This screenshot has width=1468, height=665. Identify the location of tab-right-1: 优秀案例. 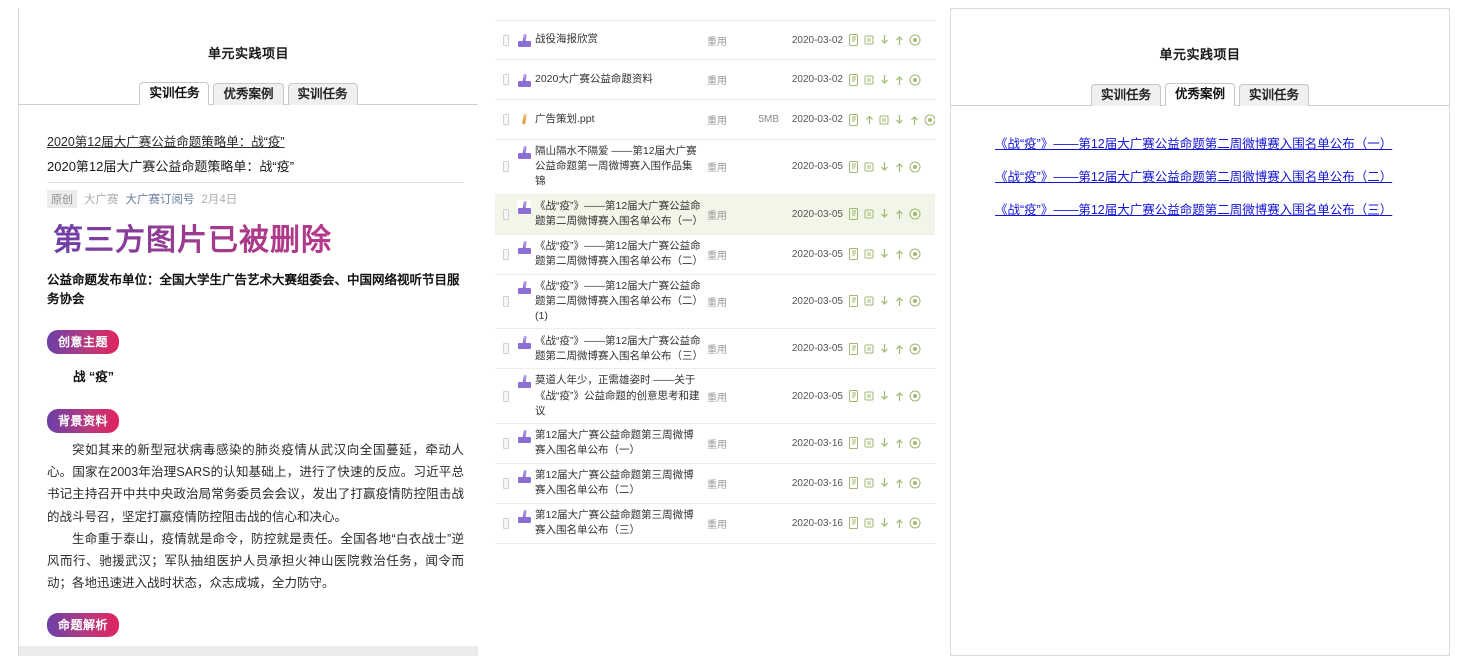
(1199, 94).